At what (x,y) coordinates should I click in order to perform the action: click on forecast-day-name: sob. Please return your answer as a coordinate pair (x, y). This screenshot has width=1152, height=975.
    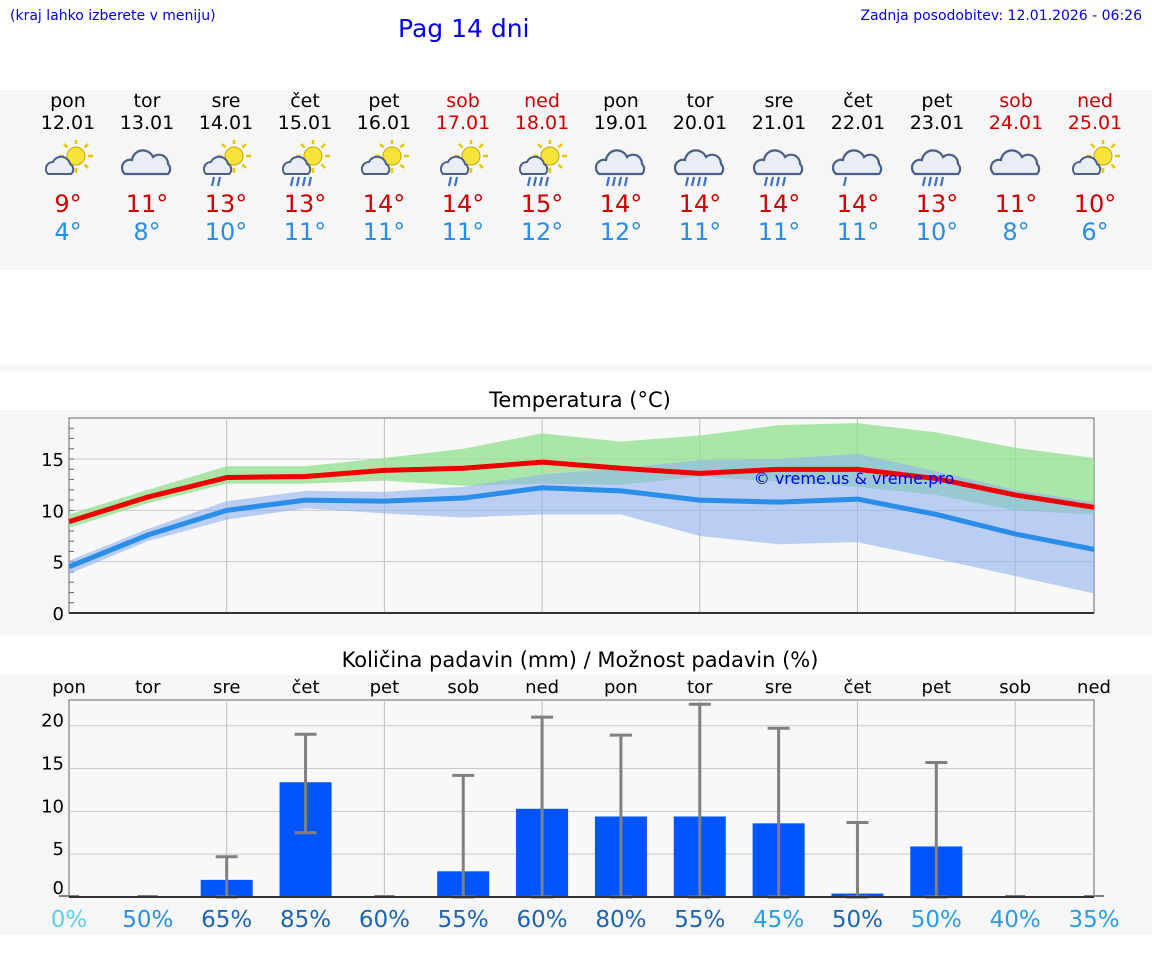
    Looking at the image, I should click on (1016, 101).